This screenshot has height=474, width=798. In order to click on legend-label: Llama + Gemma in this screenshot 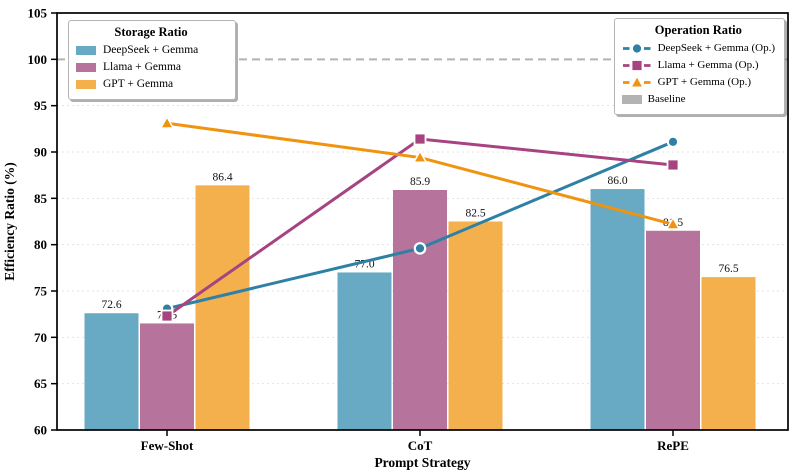, I will do `click(142, 67)`.